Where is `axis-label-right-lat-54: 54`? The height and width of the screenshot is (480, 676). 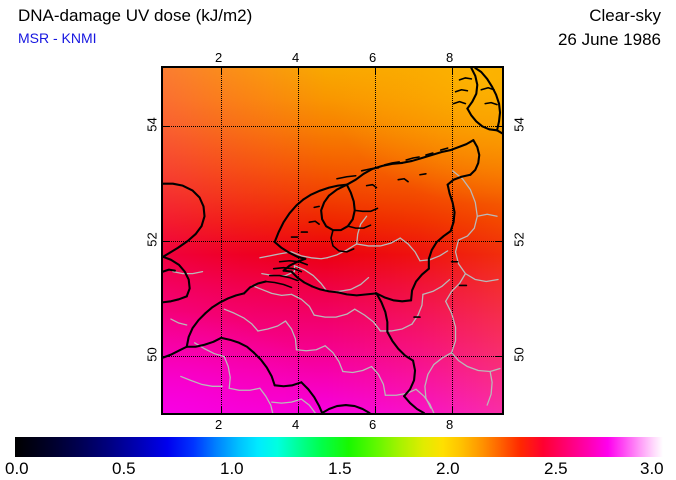
axis-label-right-lat-54: 54 is located at coordinates (519, 124).